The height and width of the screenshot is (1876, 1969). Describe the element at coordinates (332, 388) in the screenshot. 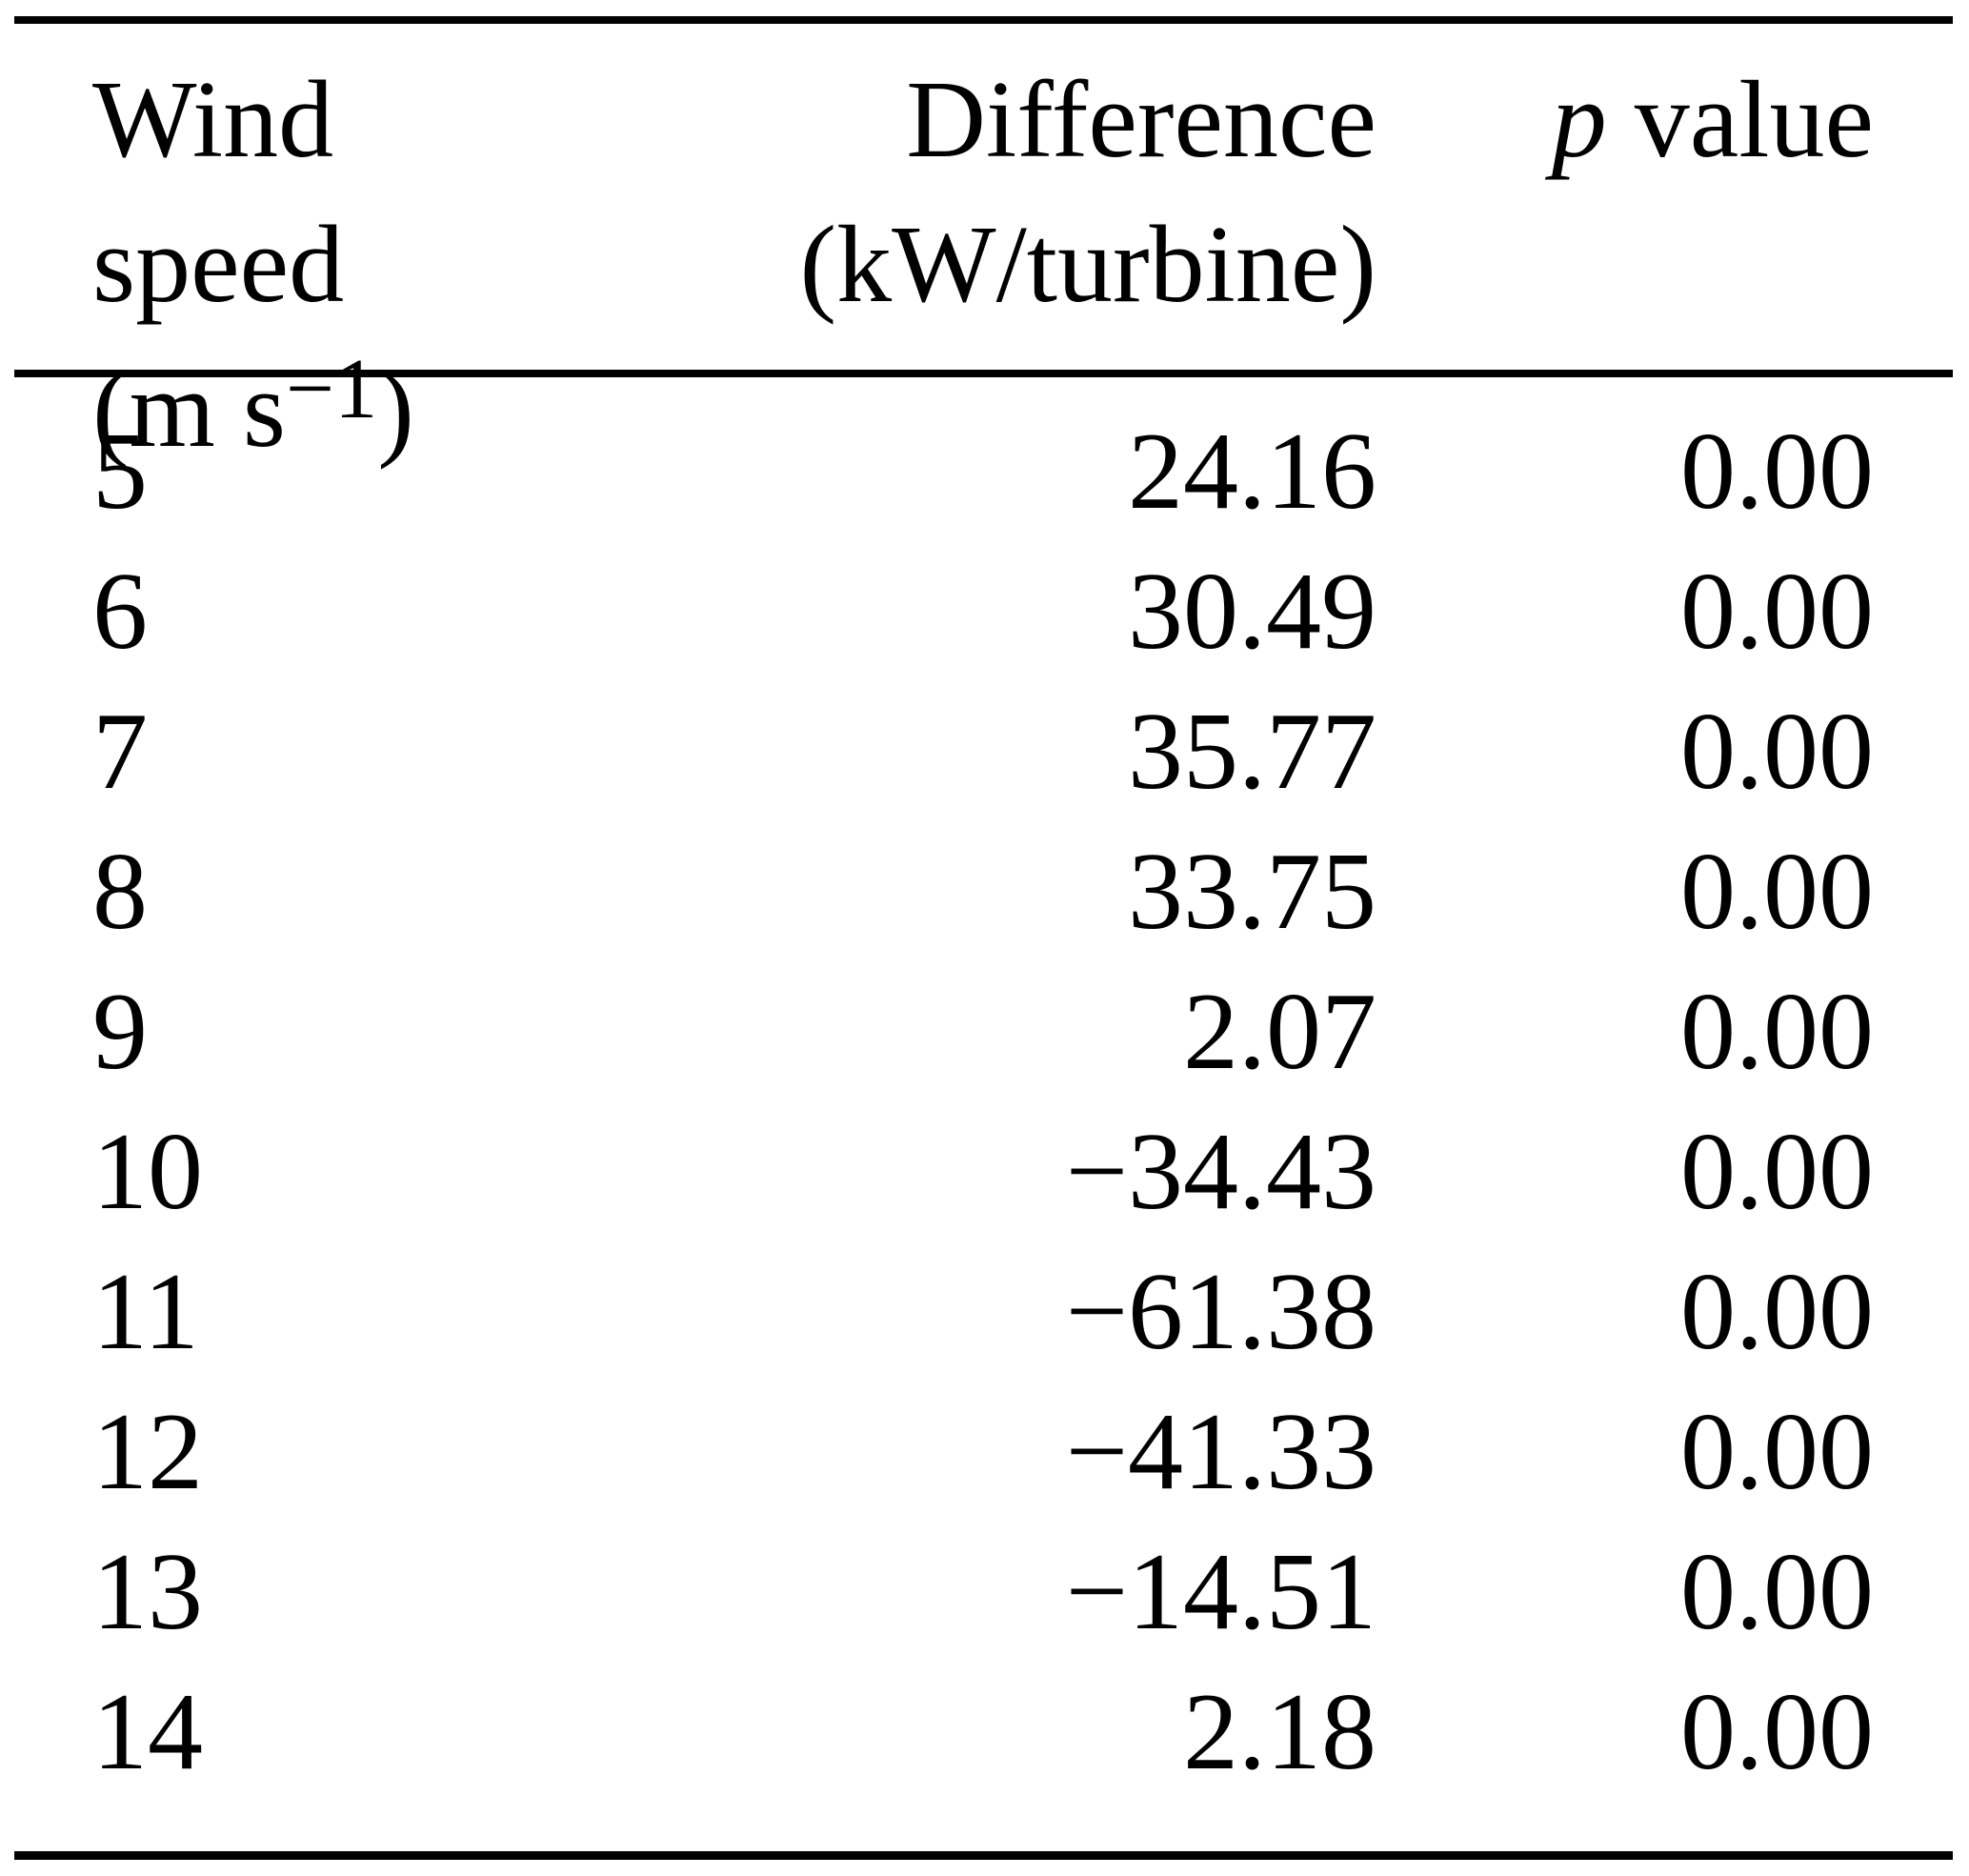

I see `unit-superscript: −1` at that location.